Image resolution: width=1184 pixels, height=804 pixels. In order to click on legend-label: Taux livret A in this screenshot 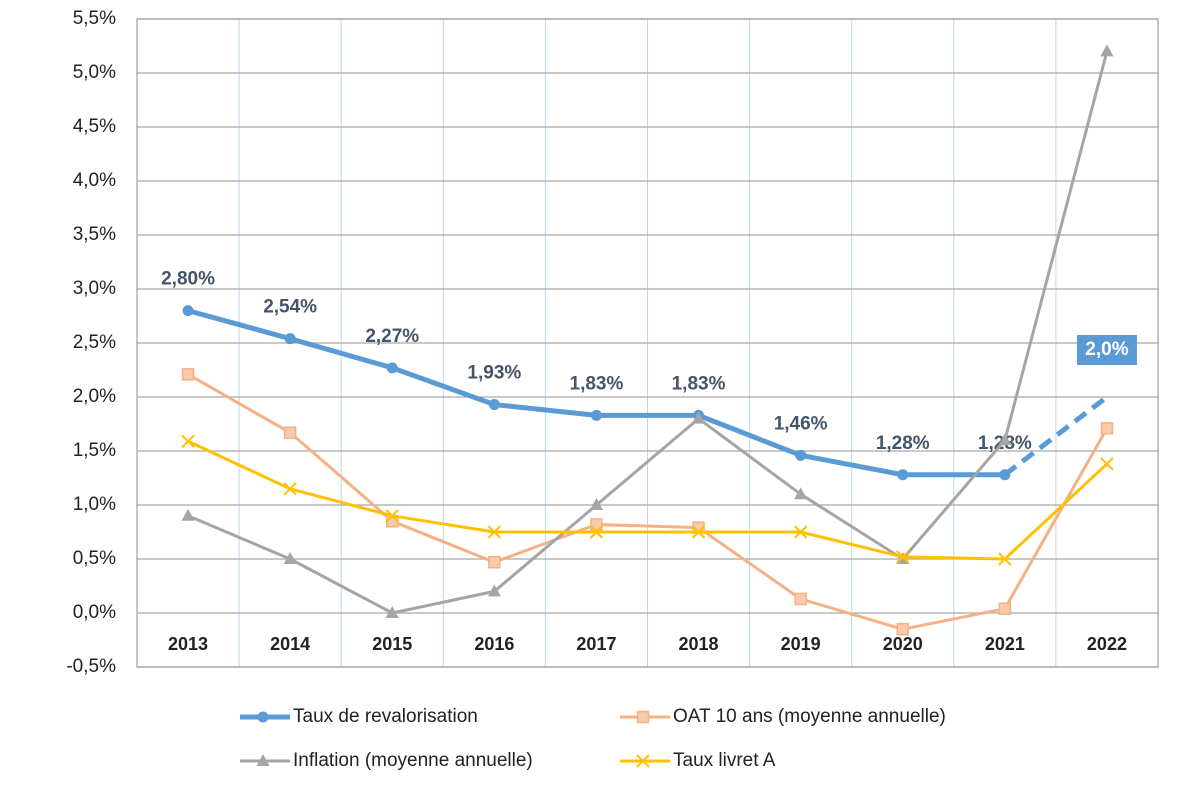, I will do `click(724, 760)`.